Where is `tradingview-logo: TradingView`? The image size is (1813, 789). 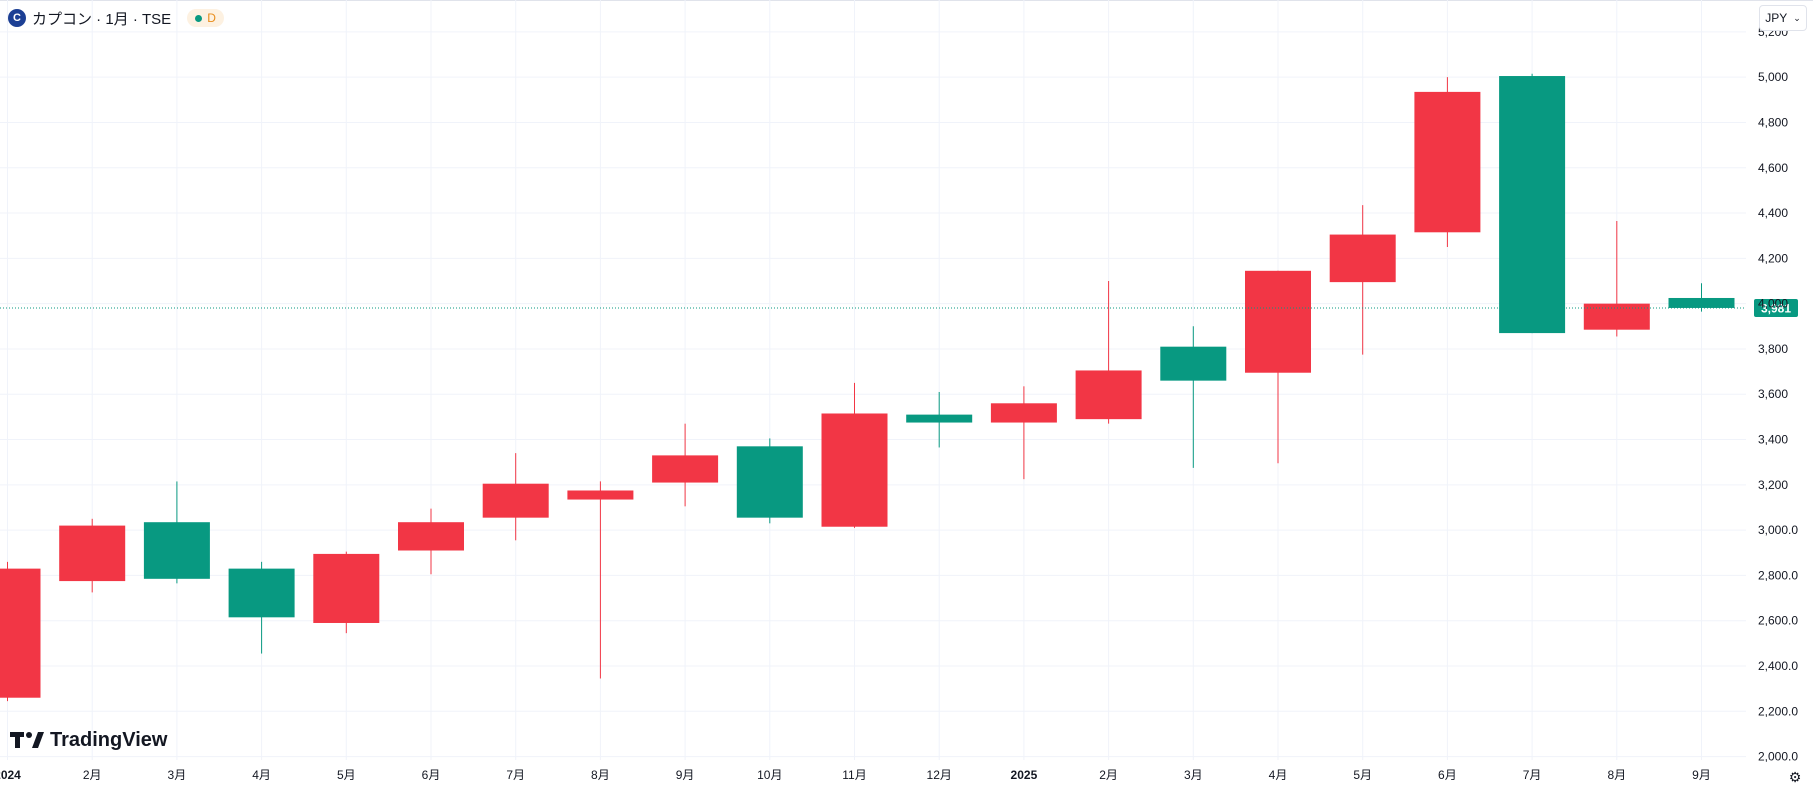 tradingview-logo: TradingView is located at coordinates (88, 740).